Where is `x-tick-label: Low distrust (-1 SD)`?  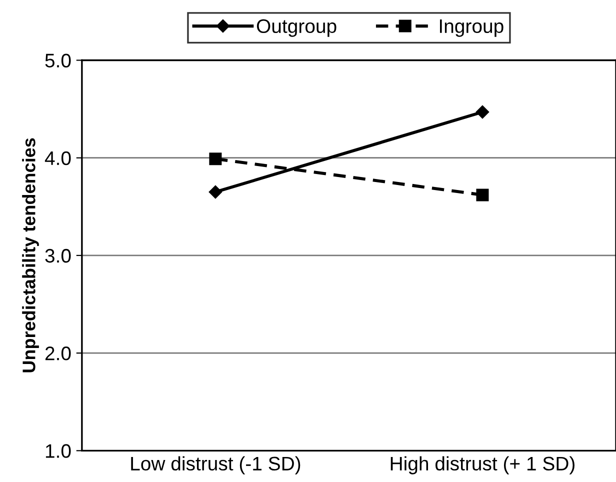 x-tick-label: Low distrust (-1 SD) is located at coordinates (215, 465).